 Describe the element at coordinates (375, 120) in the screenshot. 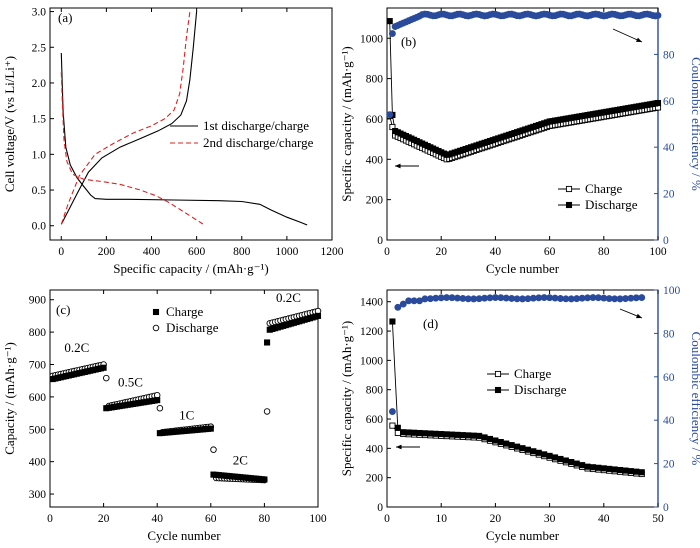

I see `y-tick-label-b: 600` at that location.